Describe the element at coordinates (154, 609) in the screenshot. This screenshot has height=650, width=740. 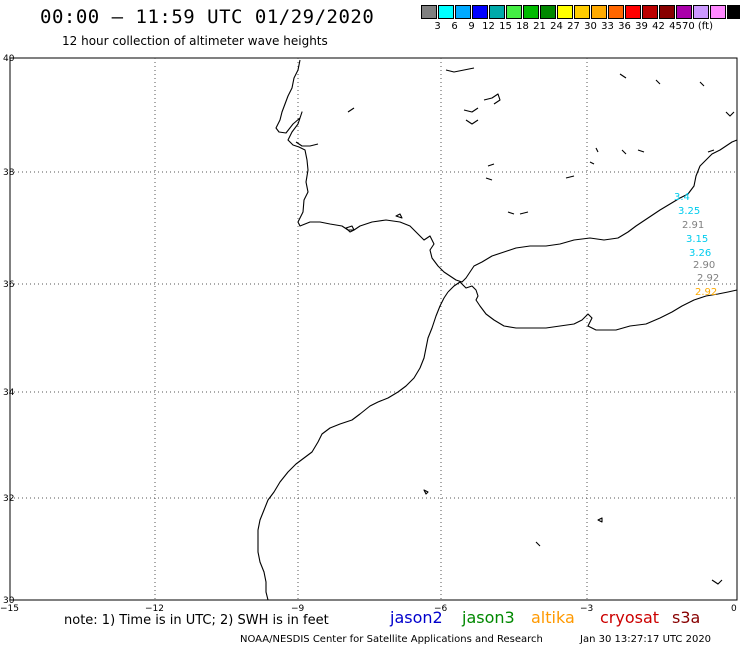
I see `x-label: −12` at that location.